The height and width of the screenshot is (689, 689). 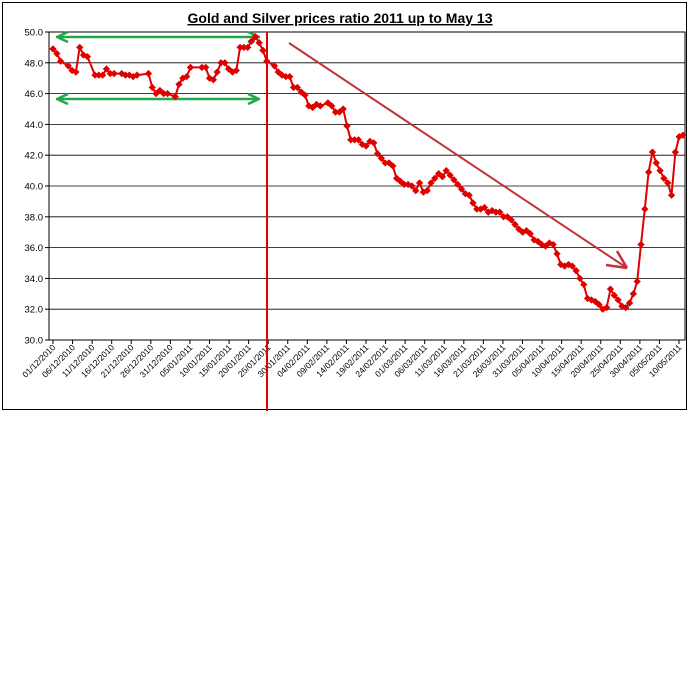 I want to click on downtrend-arrow-head, so click(x=617, y=260).